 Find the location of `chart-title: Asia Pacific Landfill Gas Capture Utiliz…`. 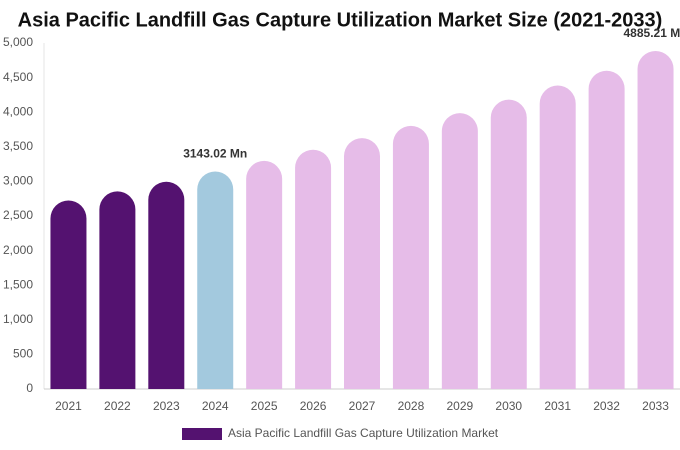

chart-title: Asia Pacific Landfill Gas Capture Utiliz… is located at coordinates (340, 20).